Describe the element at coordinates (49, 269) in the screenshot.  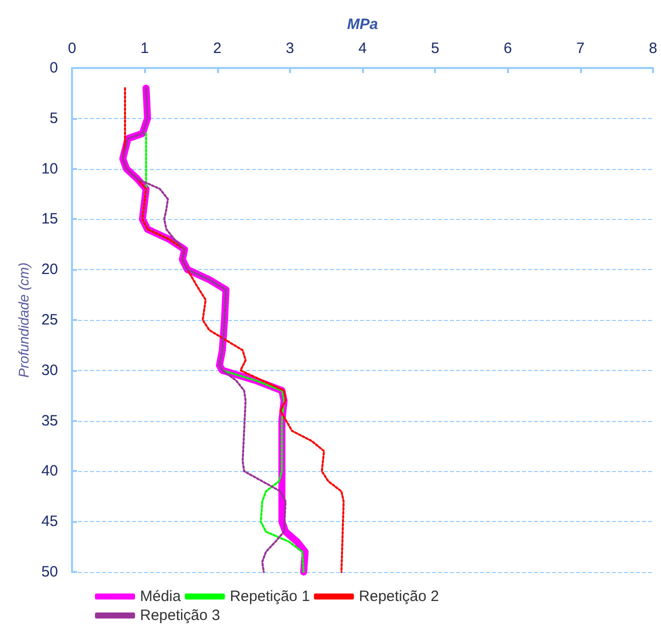
I see `y-tick-label: 20` at that location.